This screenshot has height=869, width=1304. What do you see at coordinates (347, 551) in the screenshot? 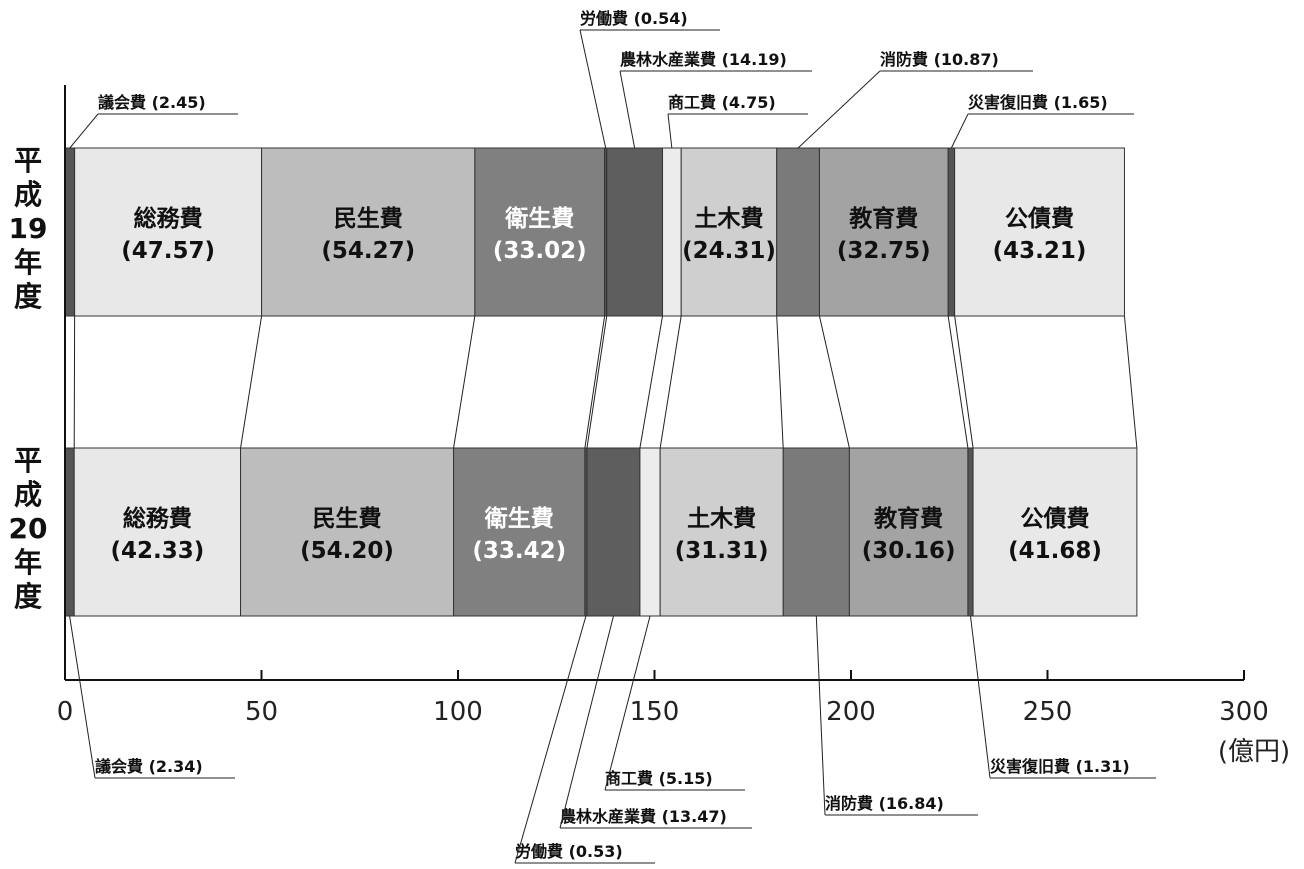
I see `segment-value-label: (54.20)` at bounding box center [347, 551].